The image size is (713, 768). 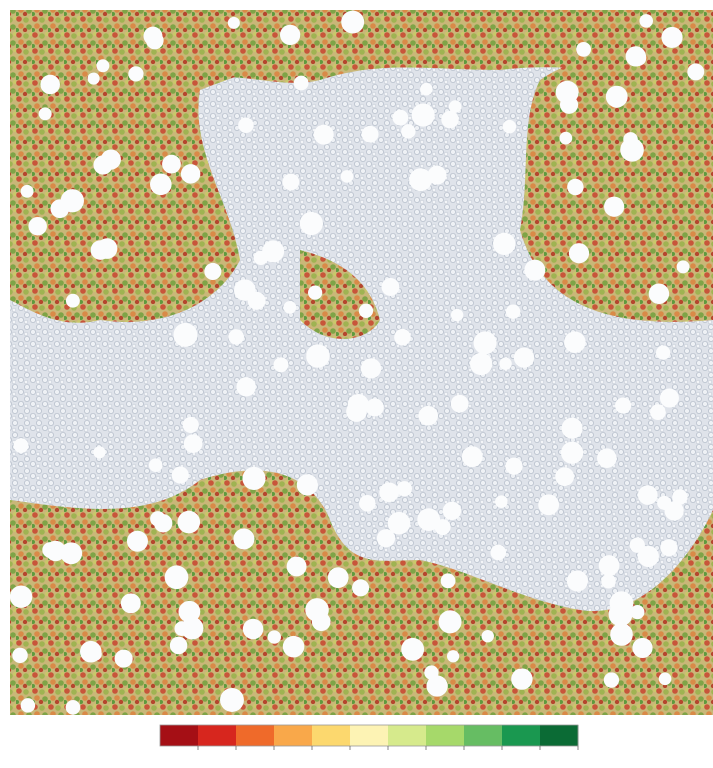 What do you see at coordinates (340, 294) in the screenshot?
I see `domain-mid` at bounding box center [340, 294].